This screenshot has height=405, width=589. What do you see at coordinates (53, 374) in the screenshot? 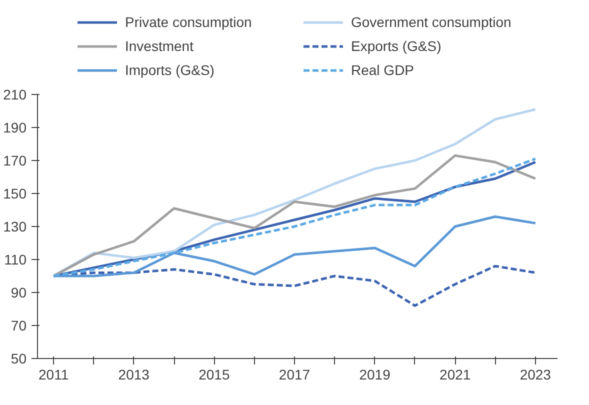
I see `x-tick-label: 2011` at bounding box center [53, 374].